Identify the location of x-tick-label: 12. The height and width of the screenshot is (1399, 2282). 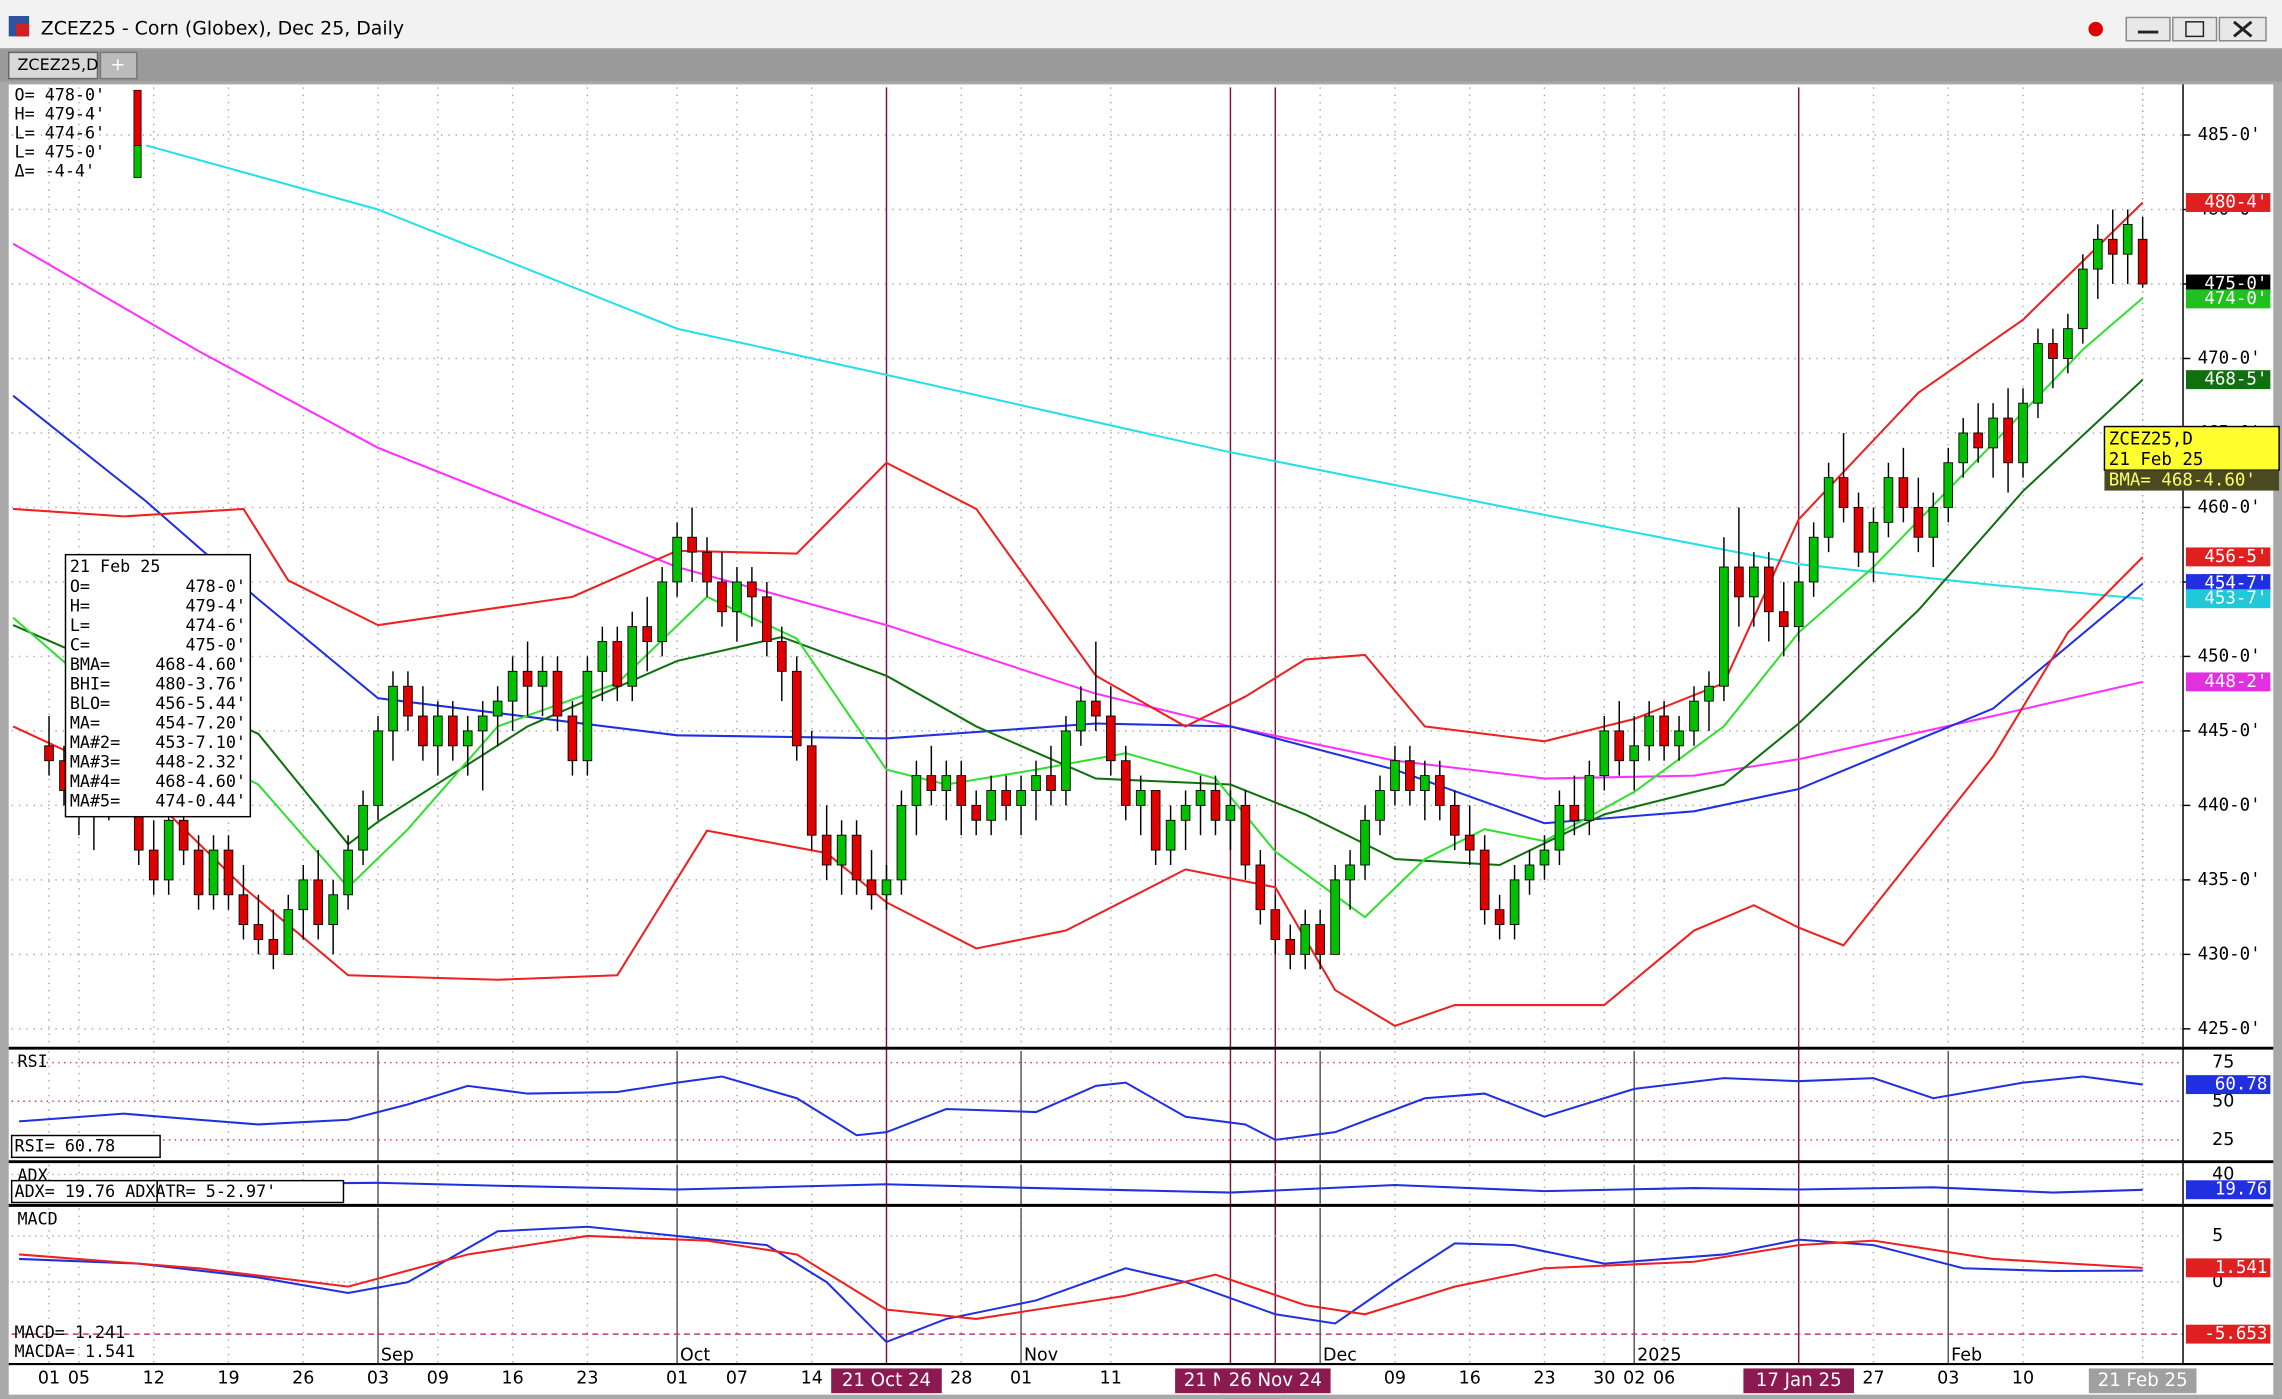
(154, 1379).